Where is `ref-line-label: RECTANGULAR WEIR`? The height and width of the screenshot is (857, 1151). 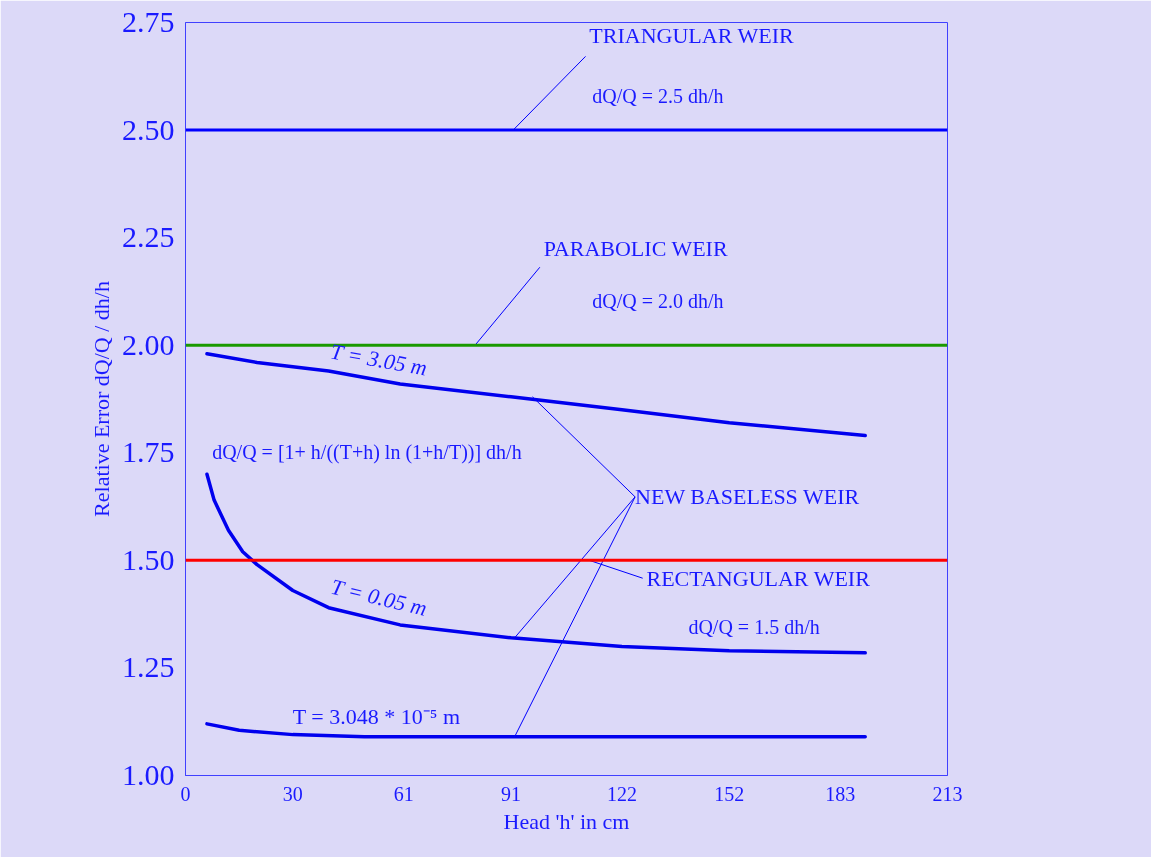
ref-line-label: RECTANGULAR WEIR is located at coordinates (758, 578).